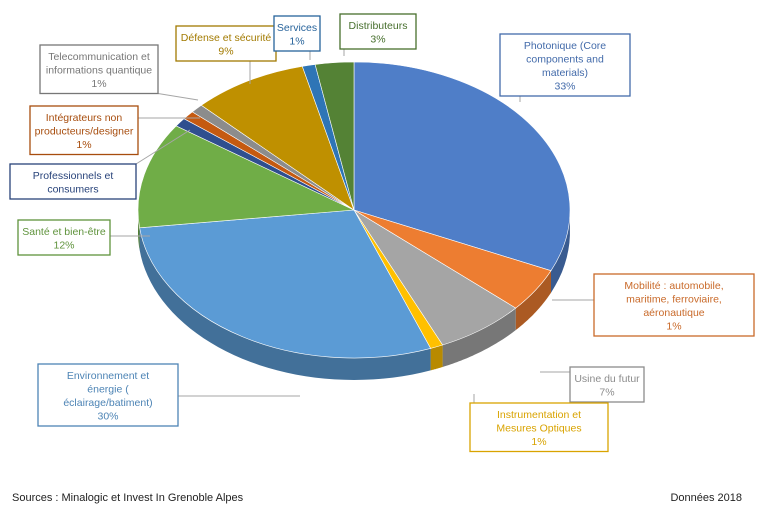  What do you see at coordinates (72, 190) in the screenshot?
I see `label-text: consumers` at bounding box center [72, 190].